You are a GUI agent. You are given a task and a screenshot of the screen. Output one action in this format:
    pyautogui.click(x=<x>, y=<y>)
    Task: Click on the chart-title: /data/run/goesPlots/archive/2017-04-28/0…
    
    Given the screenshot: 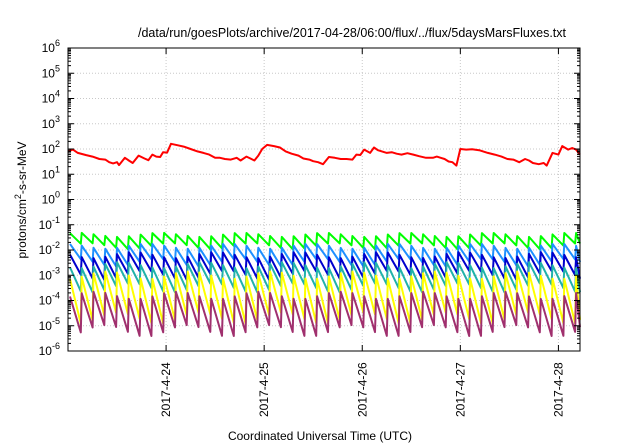 What is the action you would take?
    pyautogui.click(x=352, y=33)
    